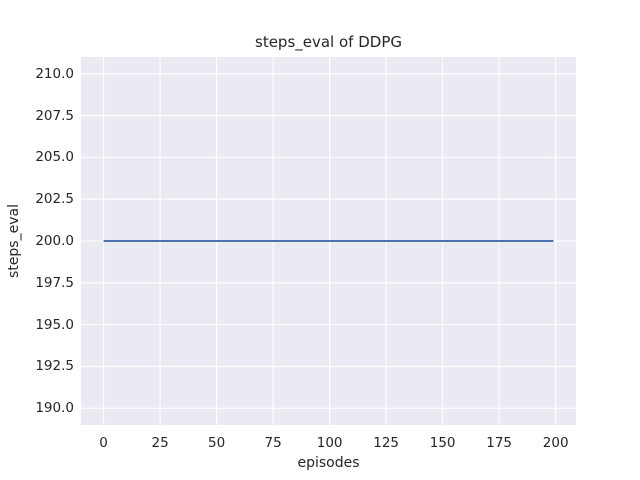 This screenshot has height=480, width=640. I want to click on x-tick-label: 100, so click(329, 443).